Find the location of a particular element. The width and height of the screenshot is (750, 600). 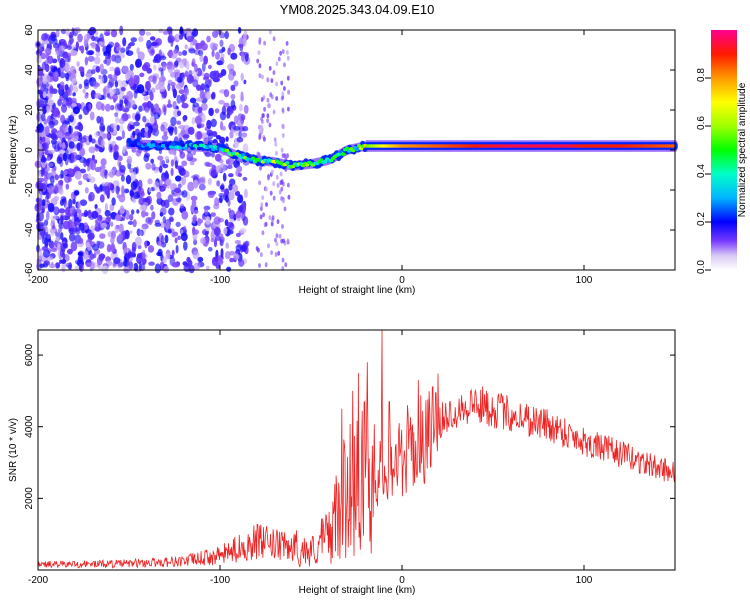

colorbar-label: Normalized spectral amplitude is located at coordinates (742, 149).